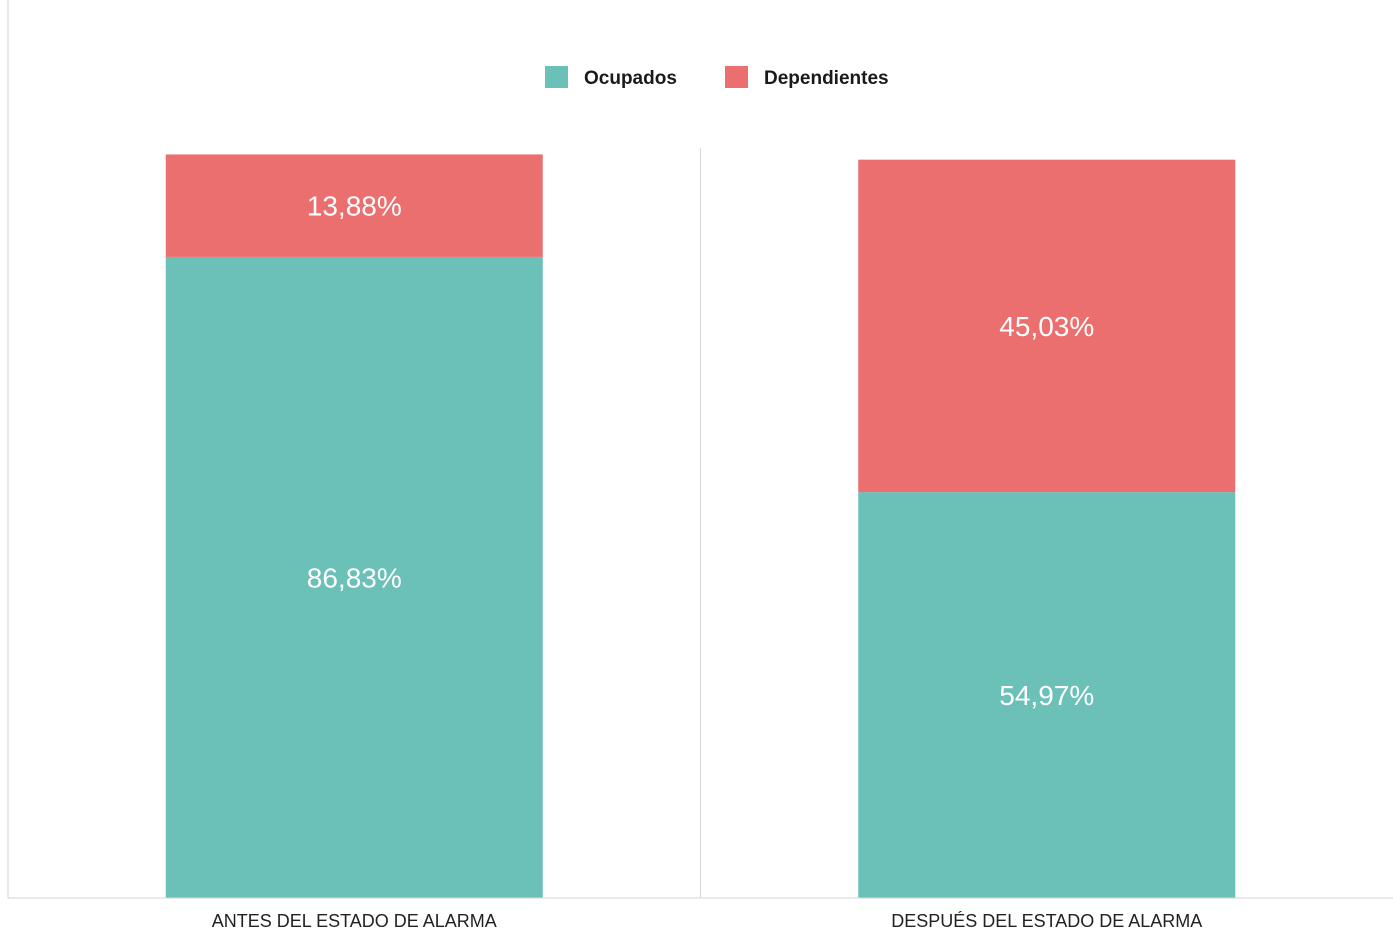 The width and height of the screenshot is (1393, 935). I want to click on category-label-2: DESPUÉS DEL ESTADO DE ALARMA, so click(1046, 921).